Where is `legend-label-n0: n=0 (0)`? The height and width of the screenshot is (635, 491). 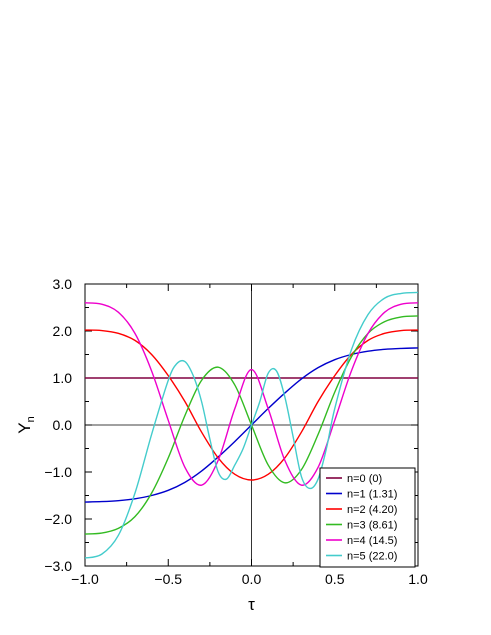 legend-label-n0: n=0 (0) is located at coordinates (364, 479).